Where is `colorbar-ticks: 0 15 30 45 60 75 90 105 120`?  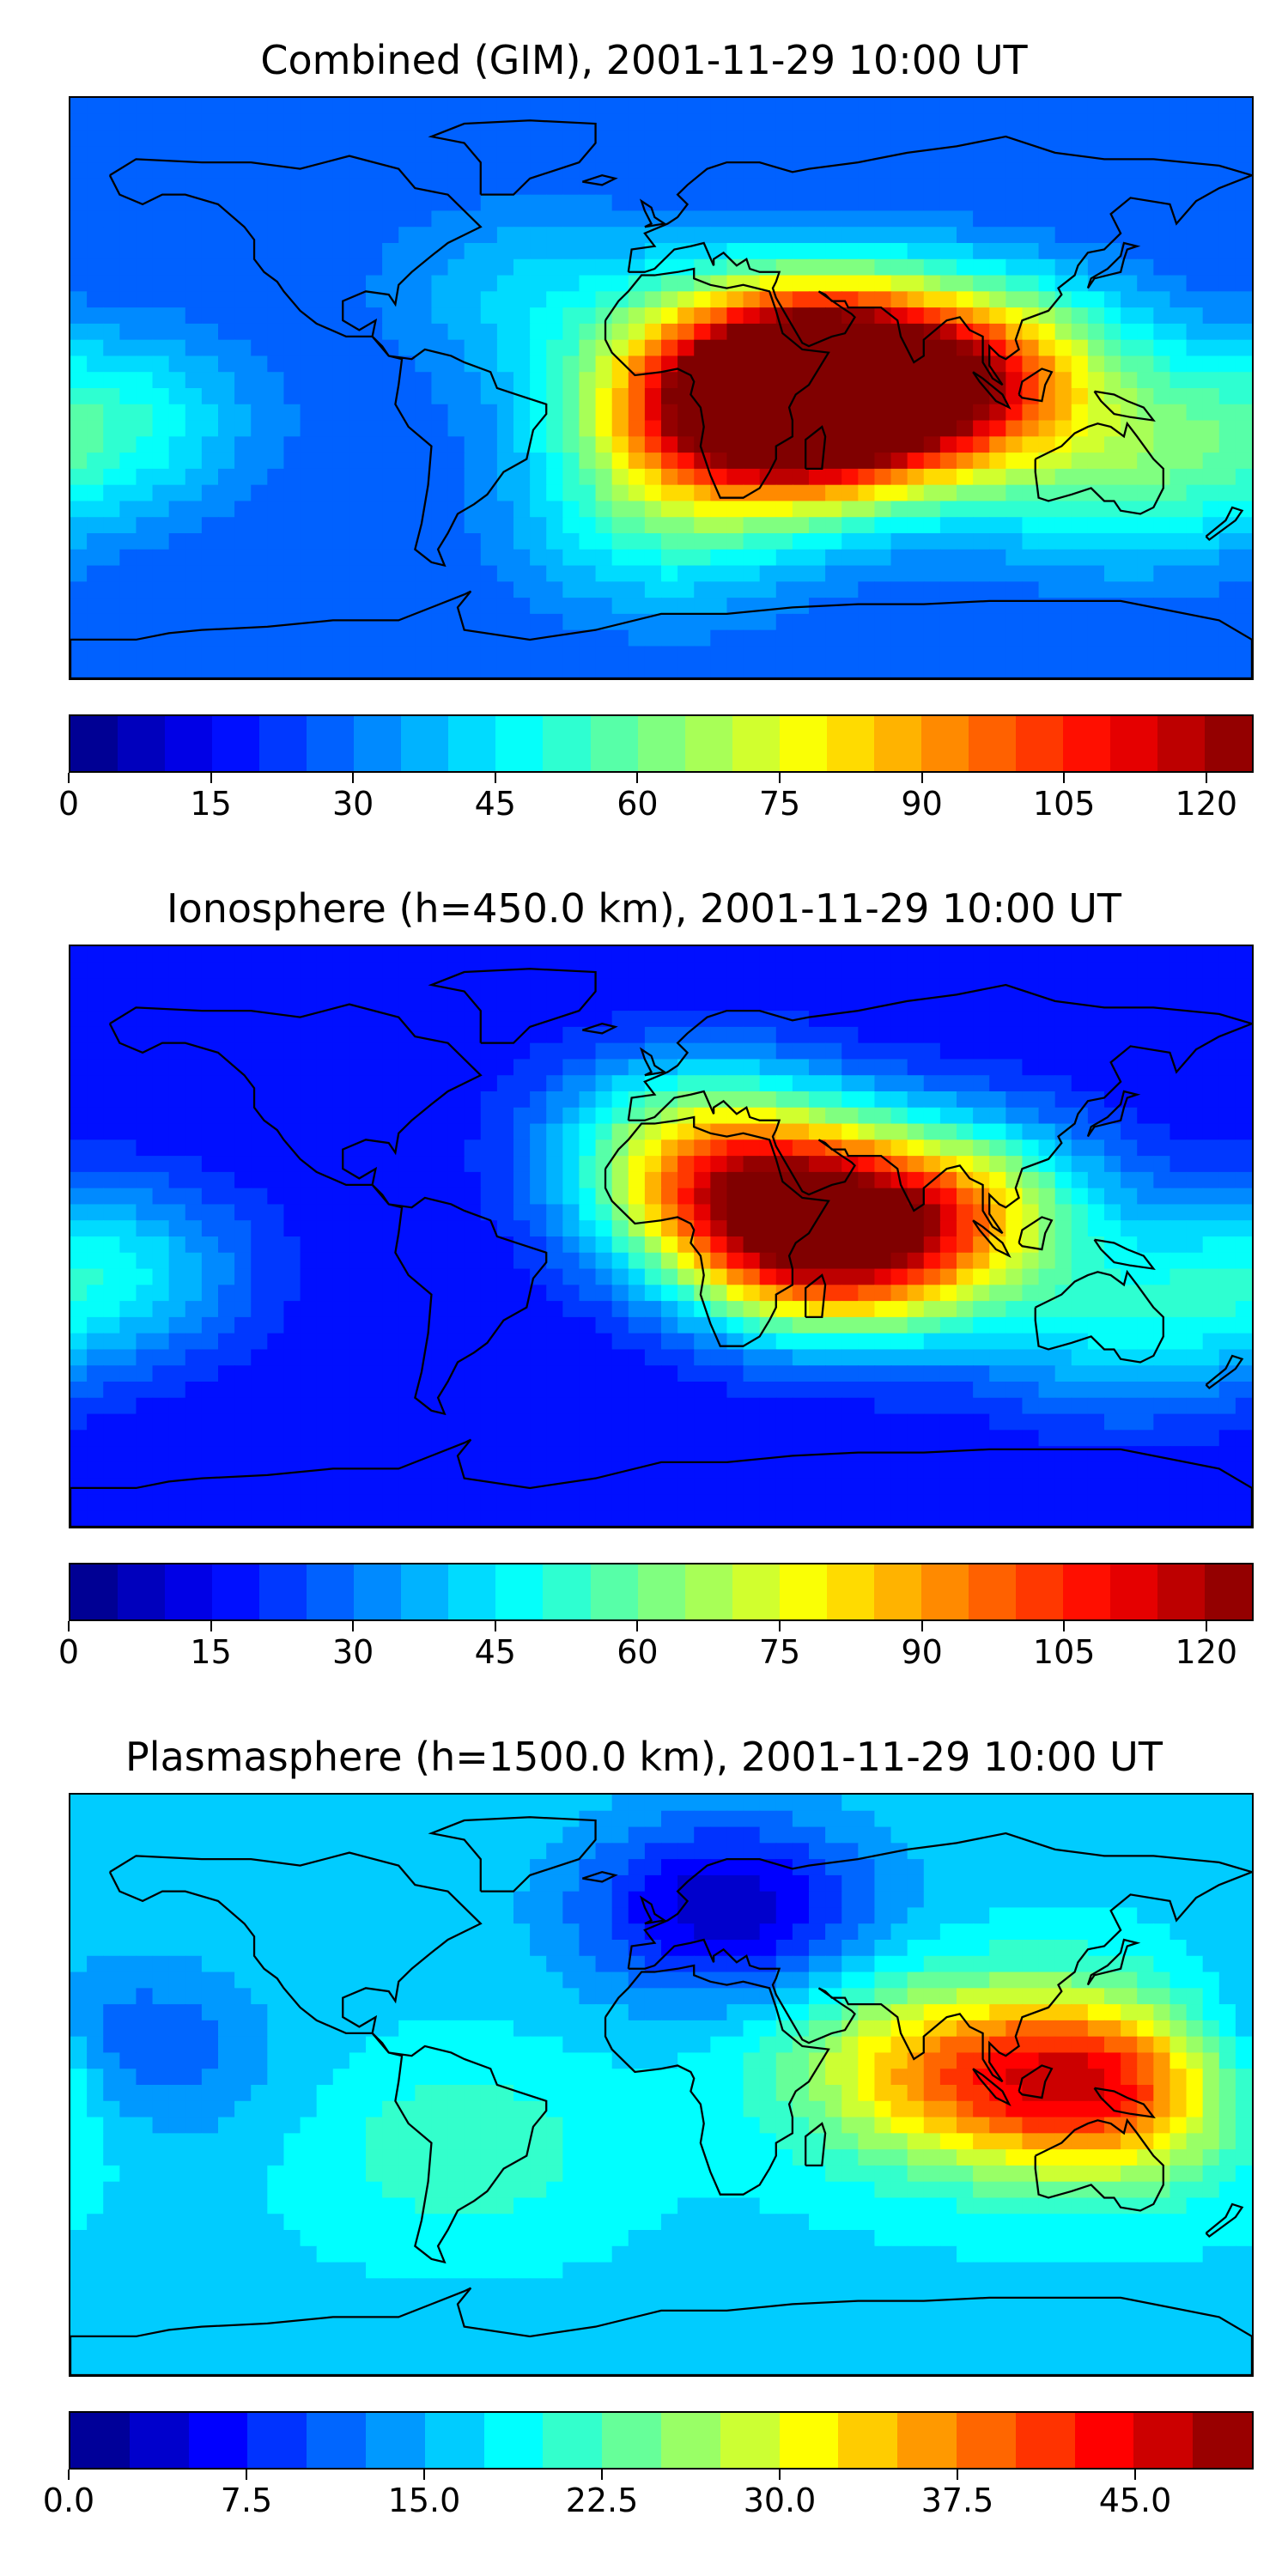 colorbar-ticks: 0 15 30 45 60 75 90 105 120 is located at coordinates (656, 799).